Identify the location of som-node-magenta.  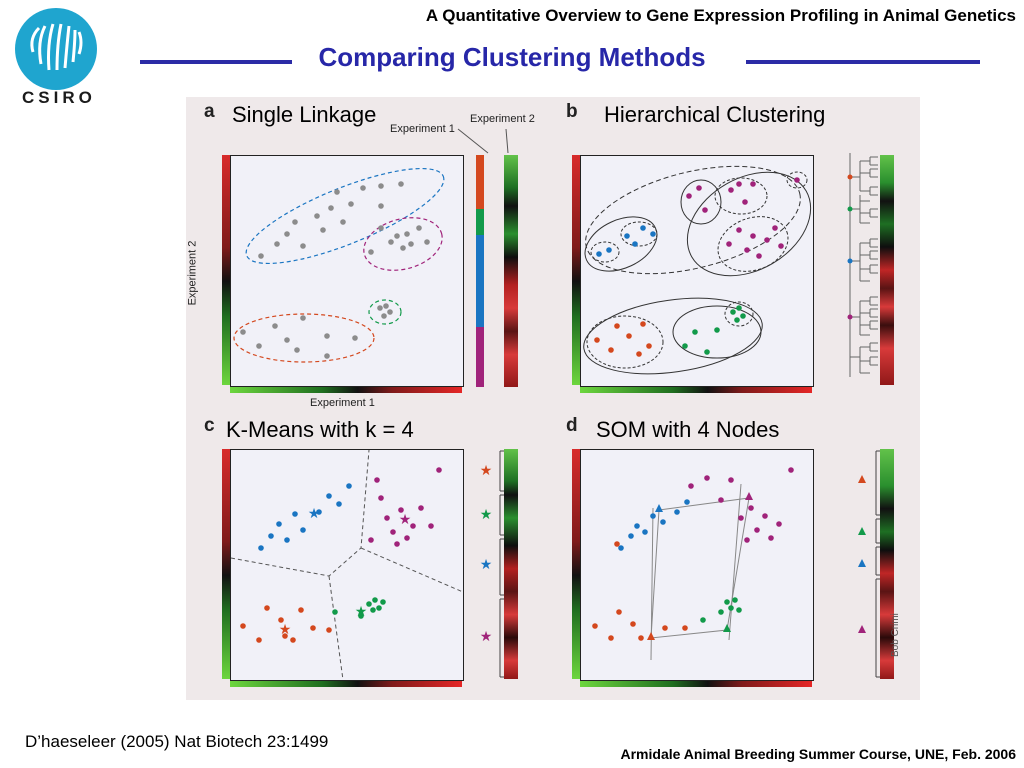
(749, 496).